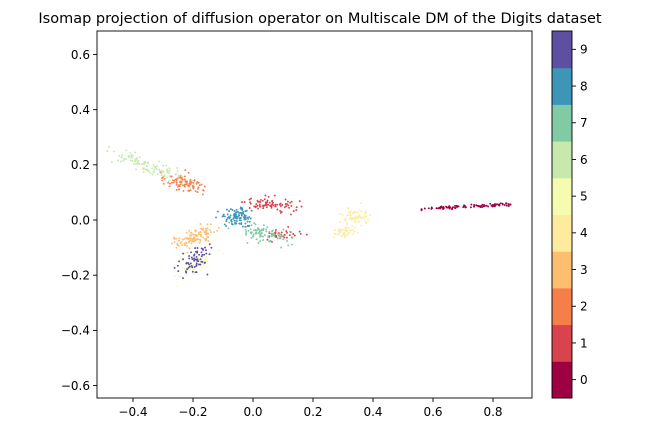 The image size is (668, 433). I want to click on y-tick-label: −0.2, so click(75, 276).